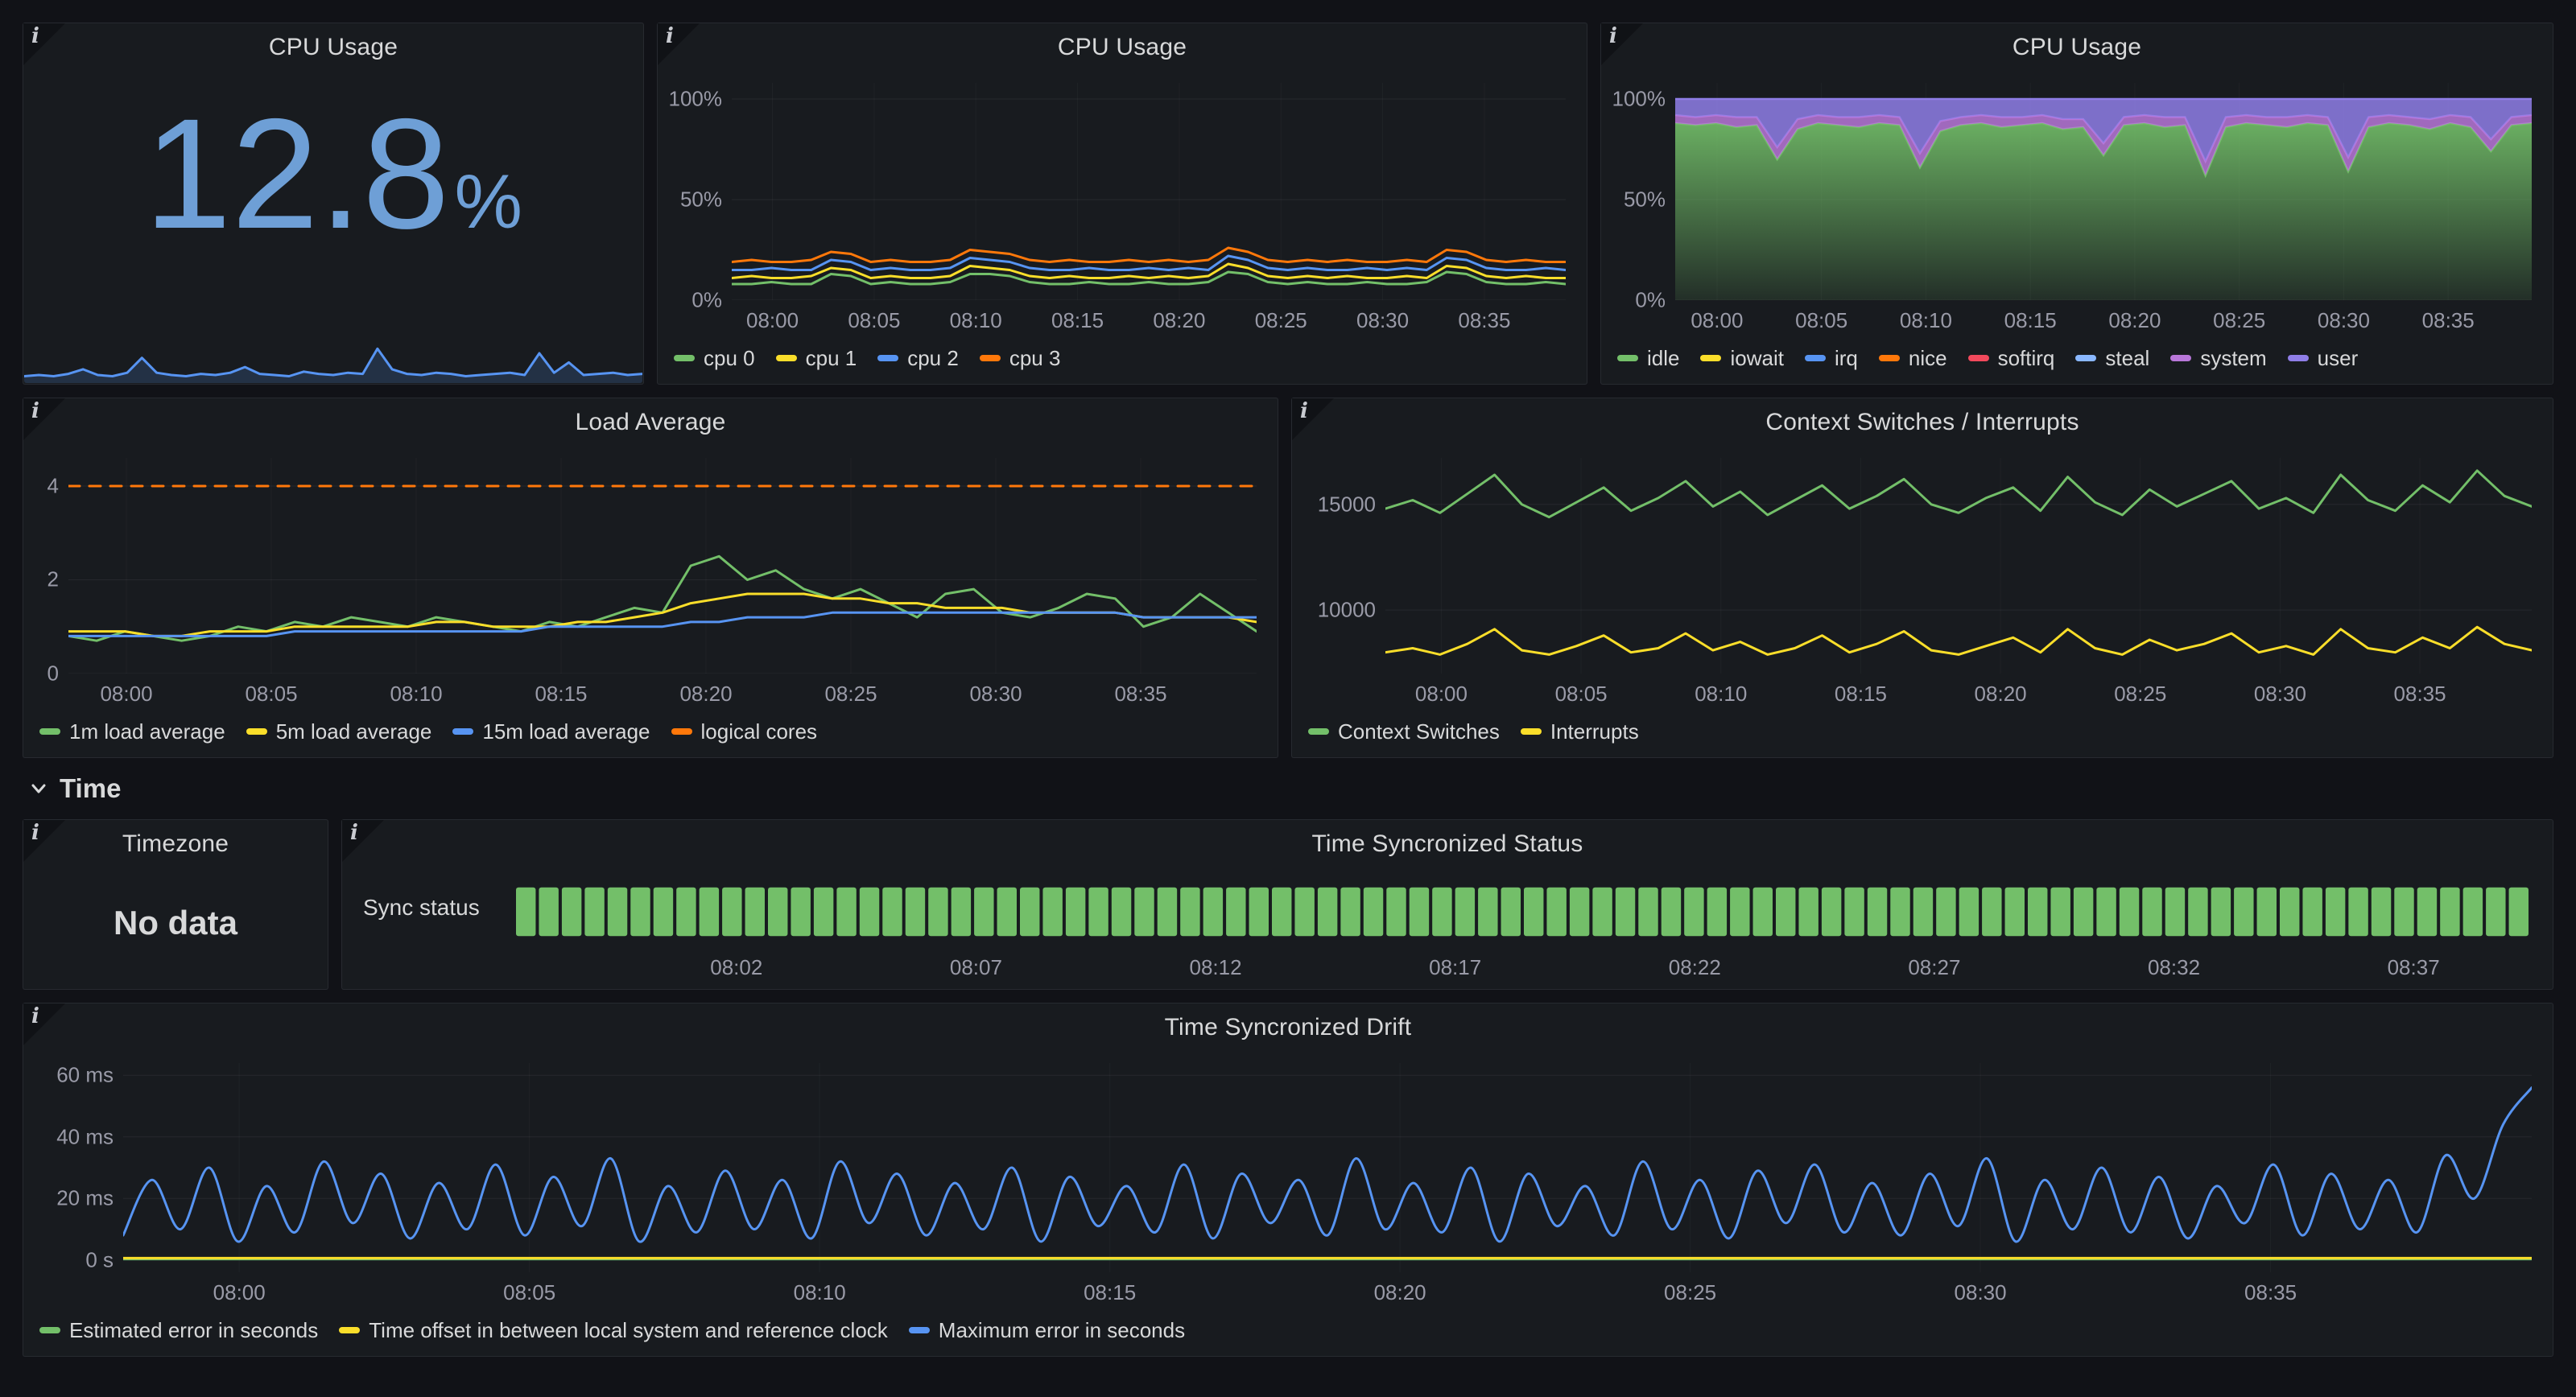 The height and width of the screenshot is (1397, 2576). Describe the element at coordinates (1648, 358) in the screenshot. I see `legend-item-idle: idle` at that location.